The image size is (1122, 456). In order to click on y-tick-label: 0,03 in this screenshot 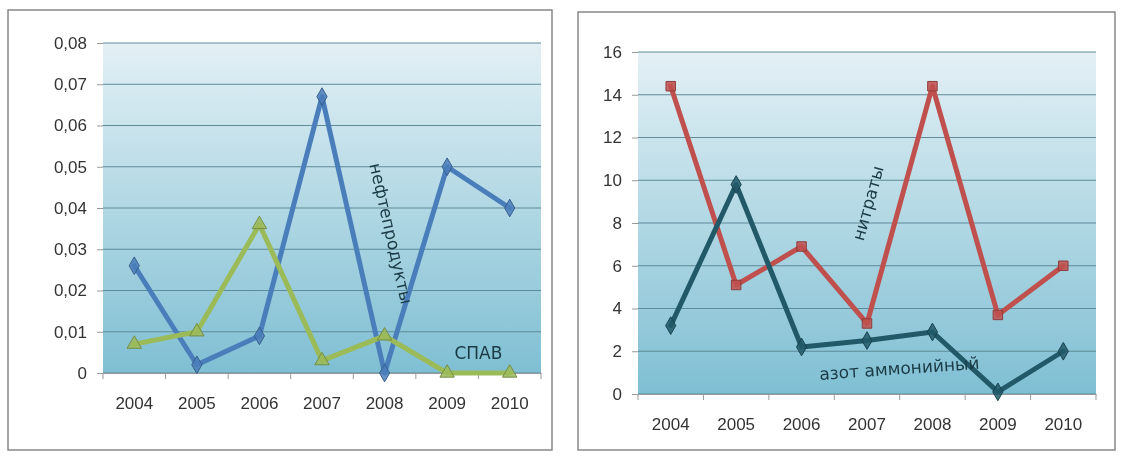, I will do `click(70, 250)`.